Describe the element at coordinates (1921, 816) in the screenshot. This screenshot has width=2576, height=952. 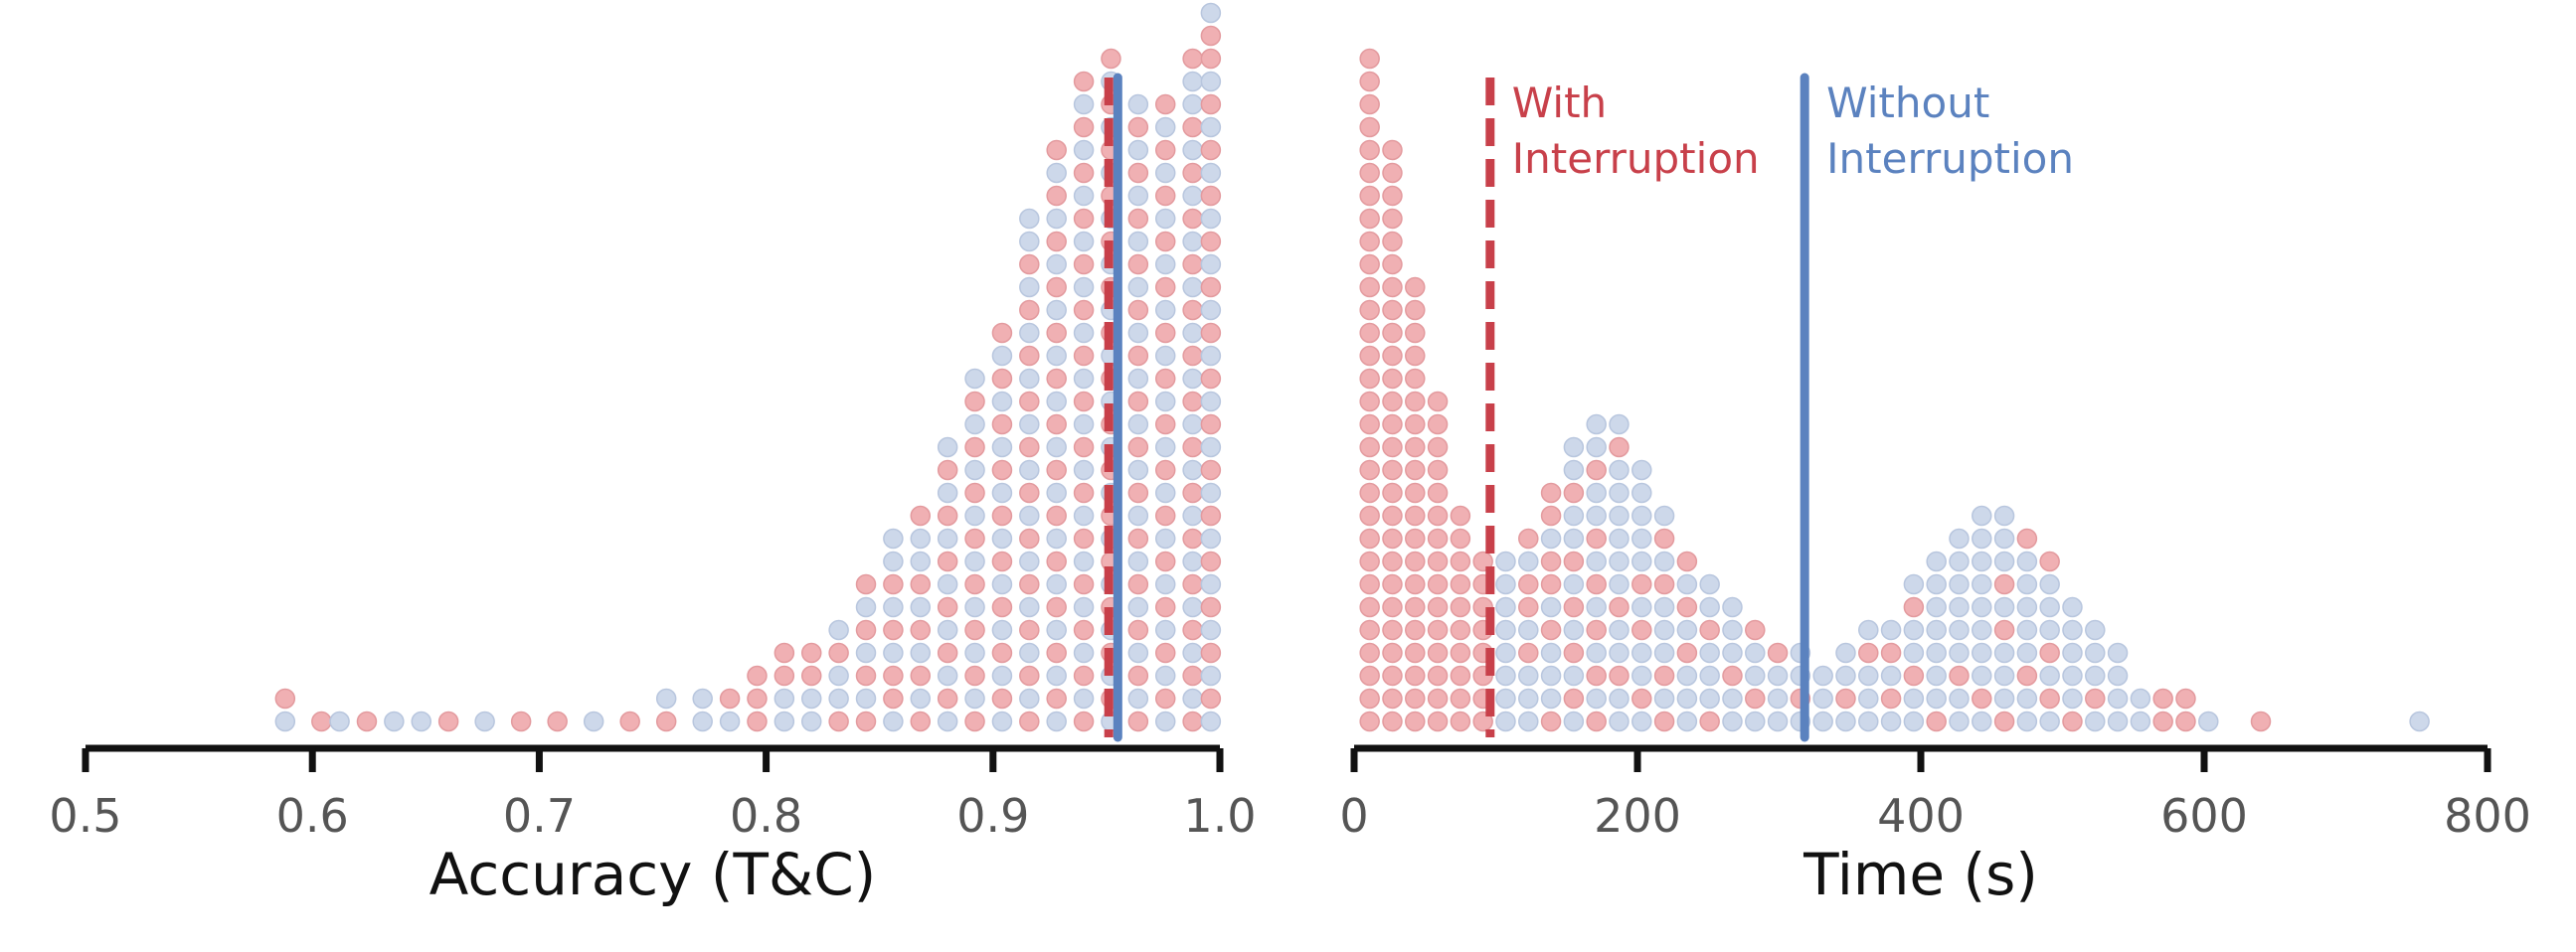
I see `x-tick-label: 400` at that location.